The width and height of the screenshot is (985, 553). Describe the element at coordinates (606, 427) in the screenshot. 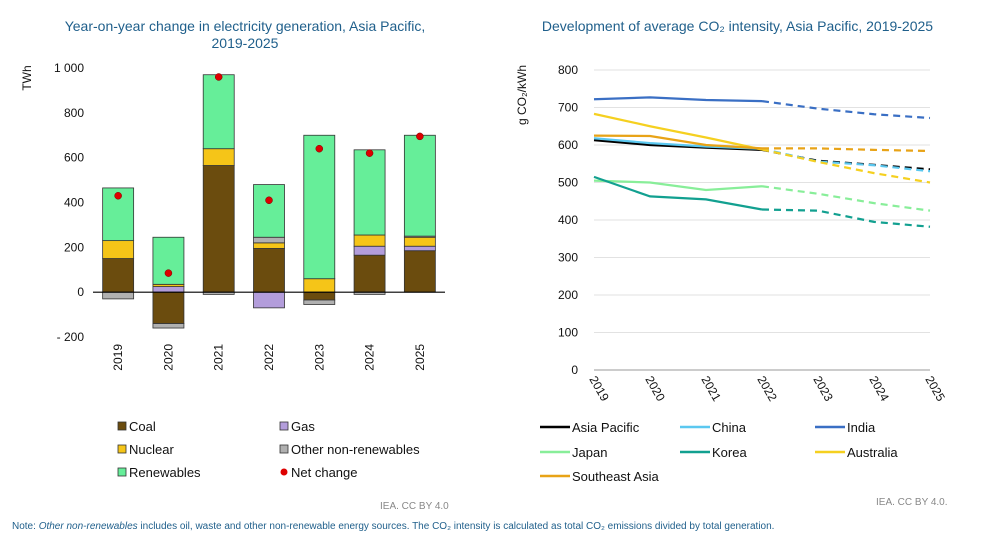

I see `legend-label: Asia Pacific` at that location.